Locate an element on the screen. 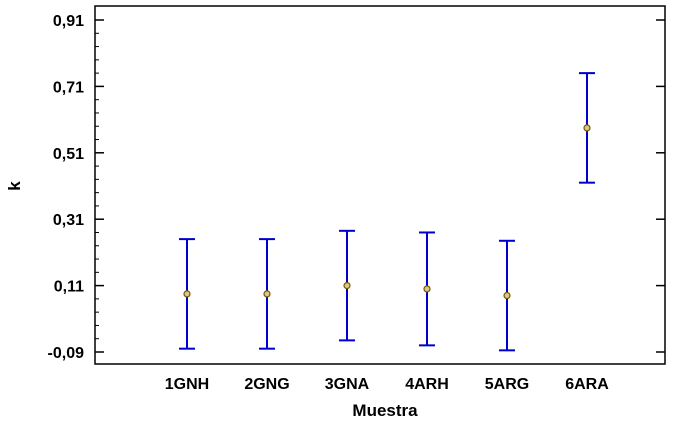  x-tick-label: 5ARG is located at coordinates (507, 384).